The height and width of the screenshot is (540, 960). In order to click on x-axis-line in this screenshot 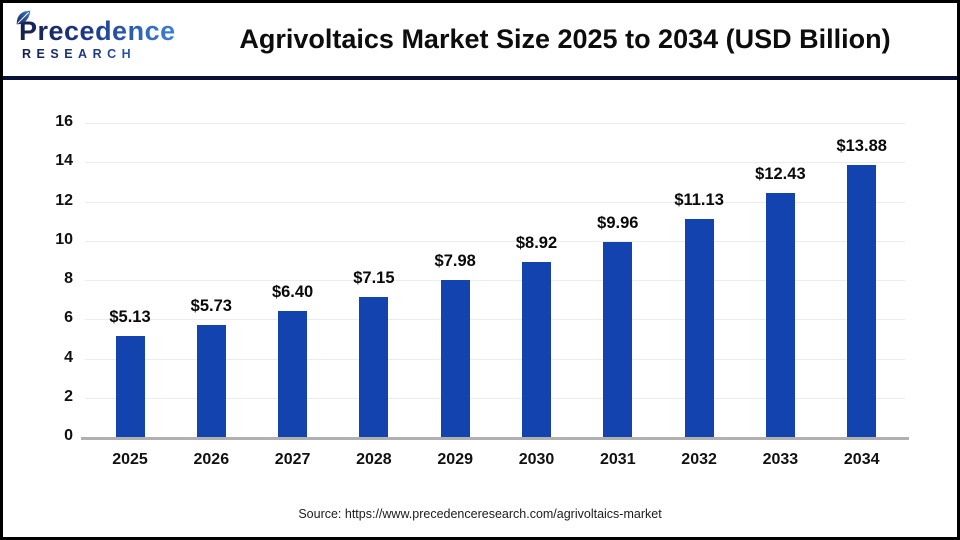, I will do `click(495, 438)`.